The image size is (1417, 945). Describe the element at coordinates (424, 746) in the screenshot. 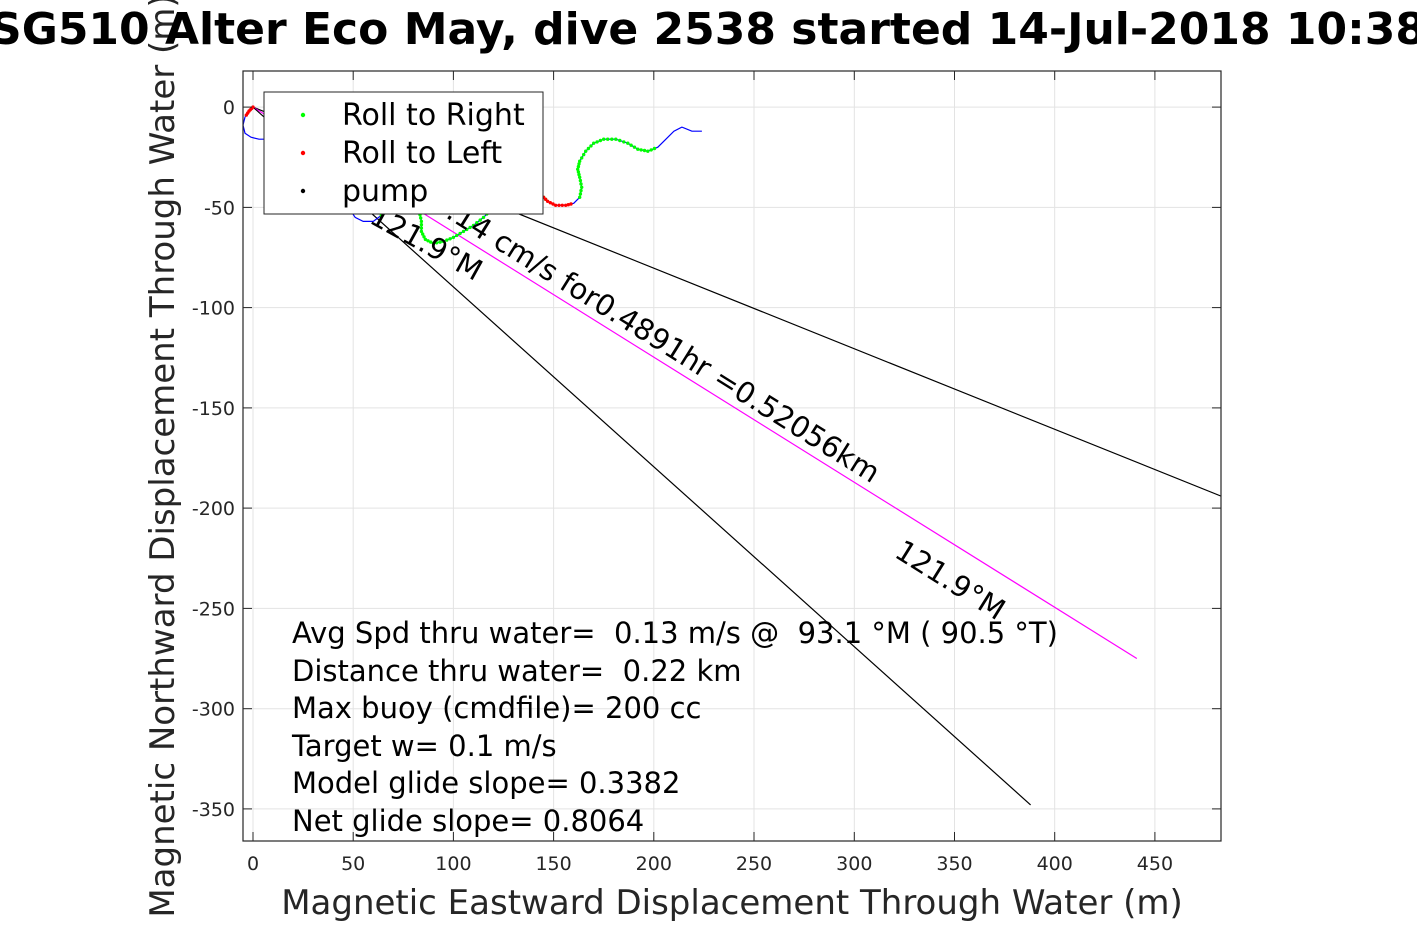

I see `stat-target-w: Target w= 0.1 m/s` at that location.